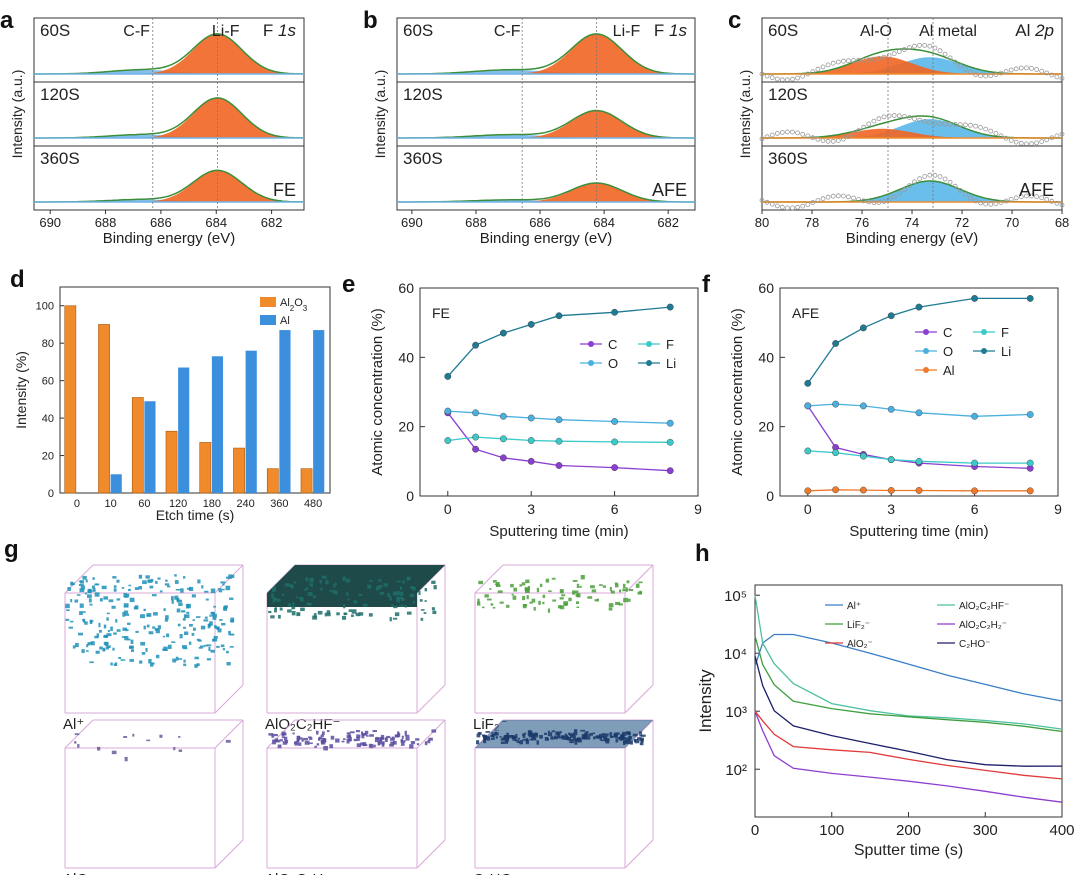  Describe the element at coordinates (546, 238) in the screenshot. I see `x-axis-label: Binding energy (eV)` at that location.